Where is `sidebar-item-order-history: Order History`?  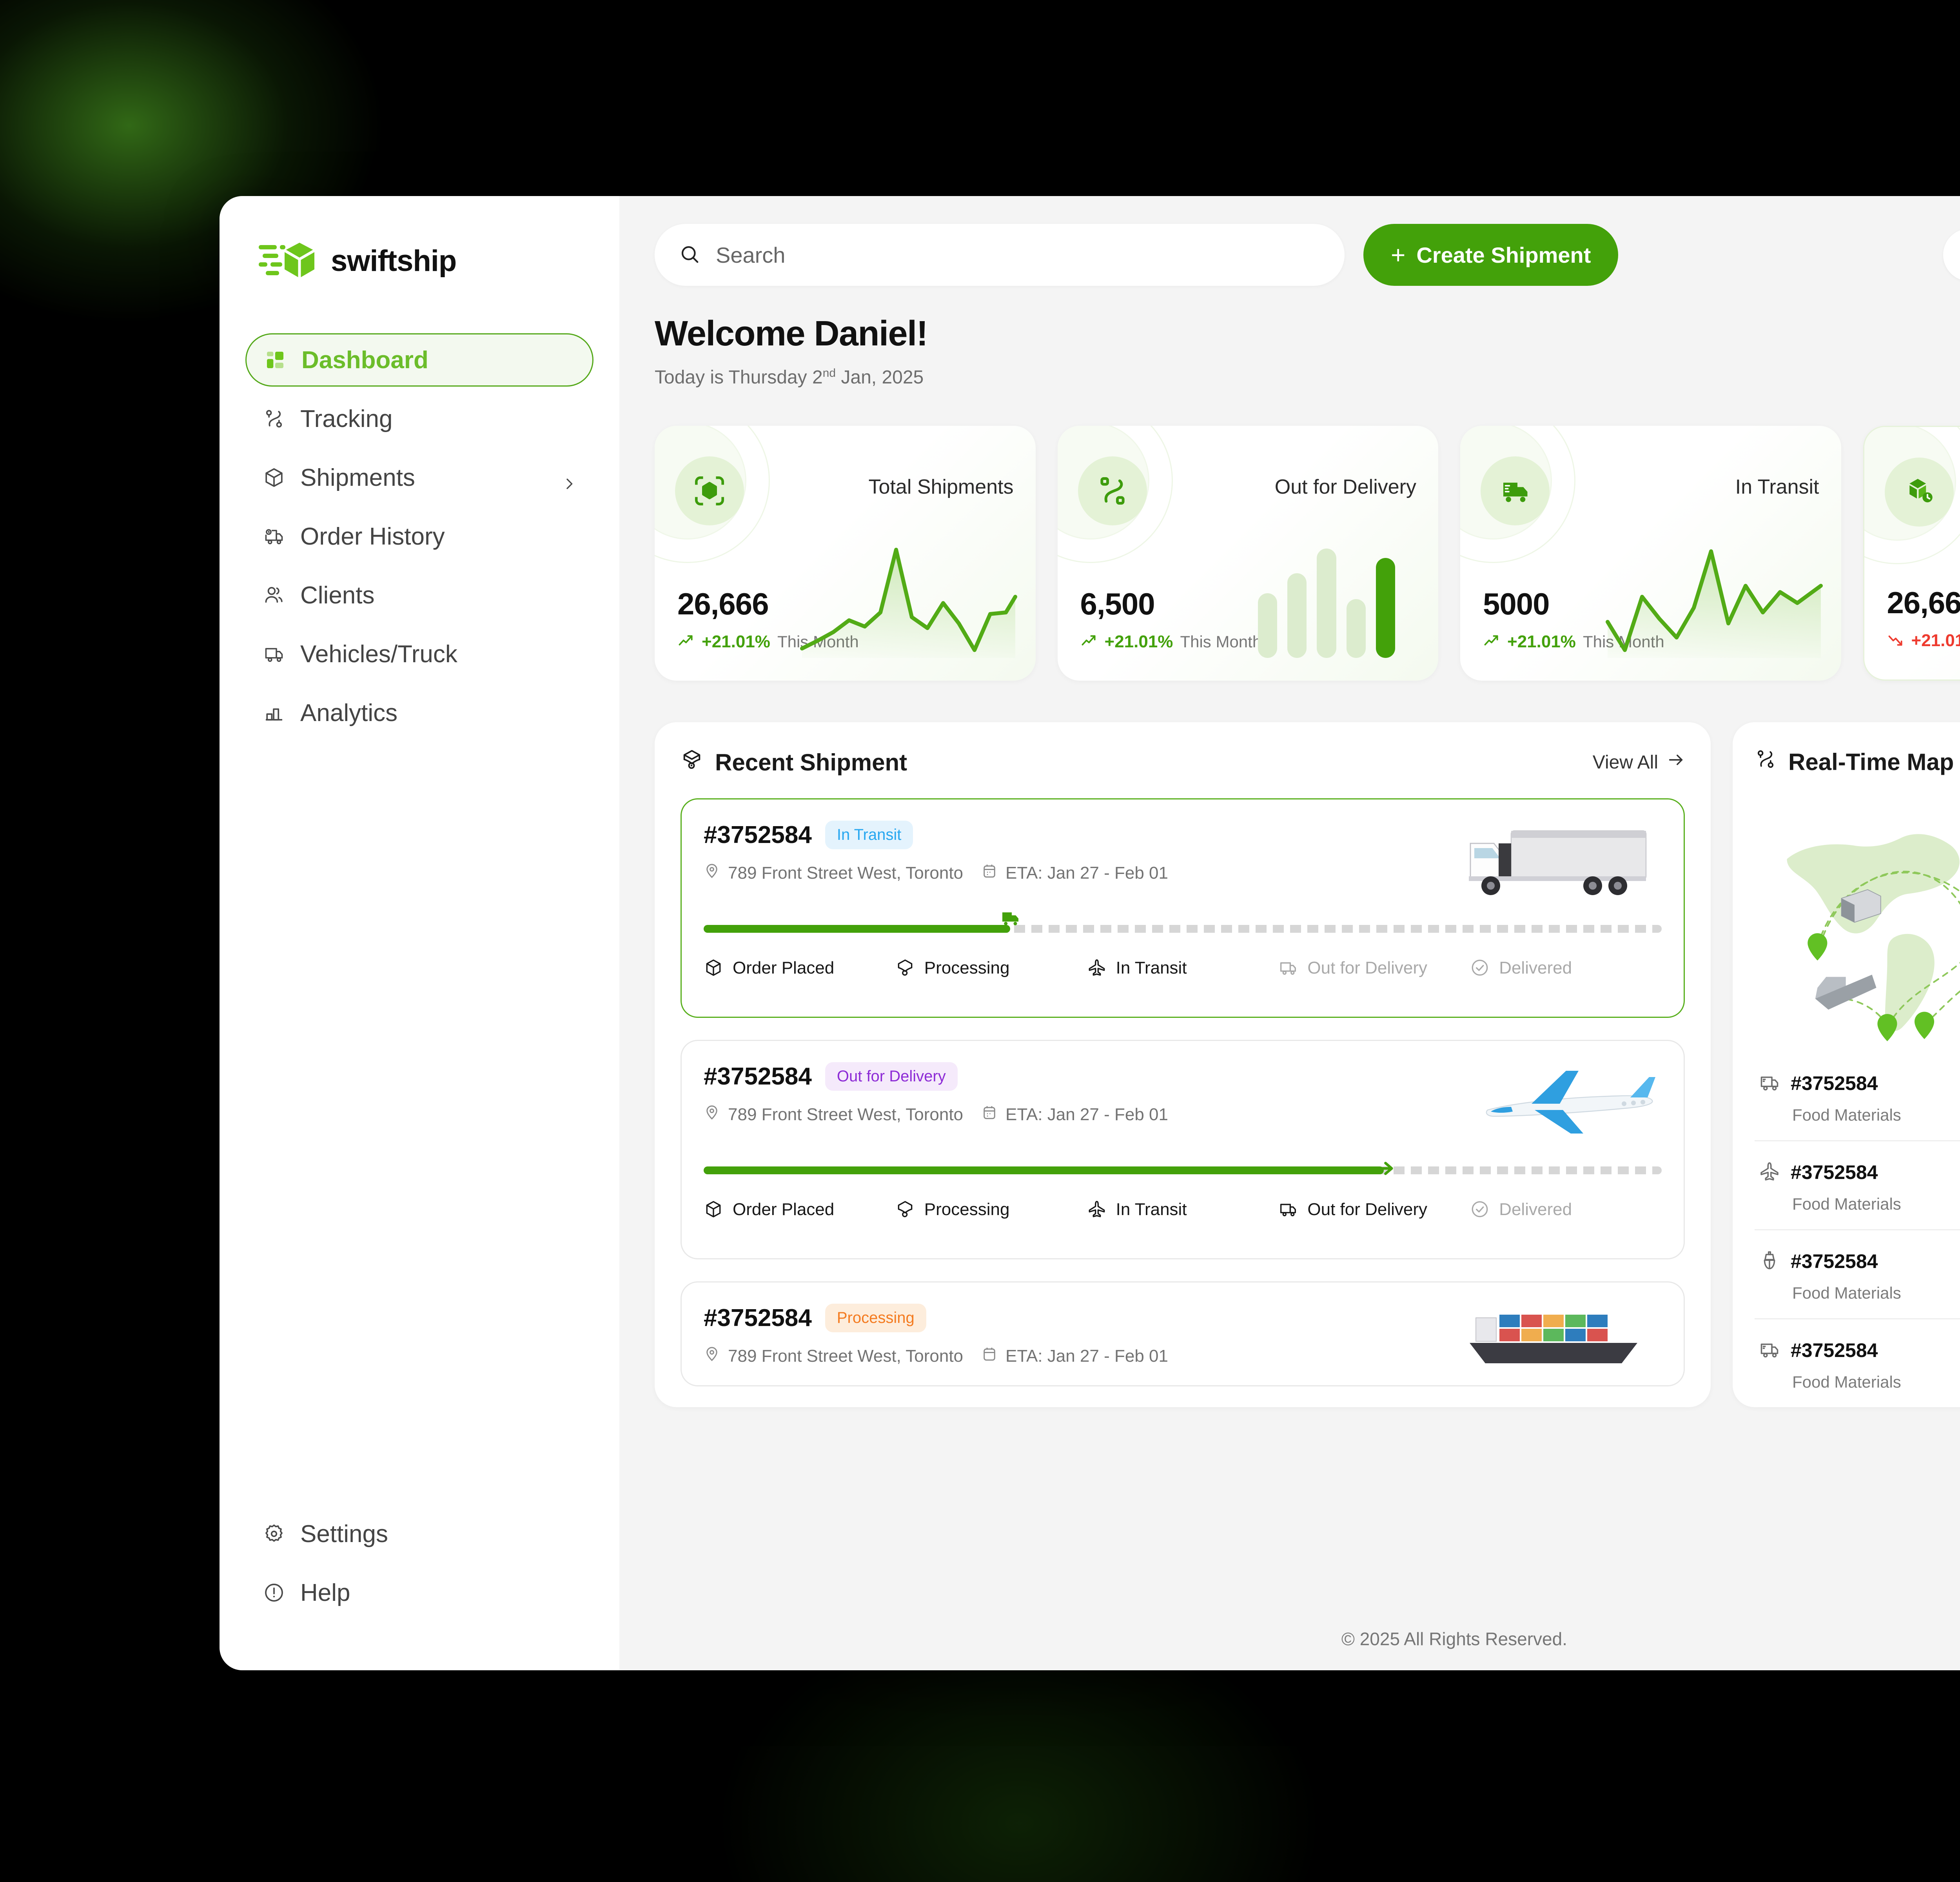 sidebar-item-order-history: Order History is located at coordinates (419, 536).